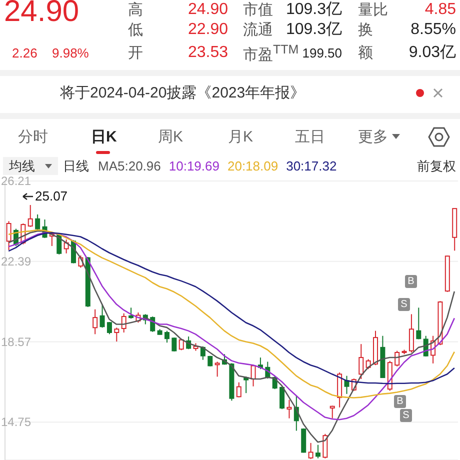  I want to click on text: 低, so click(135, 30).